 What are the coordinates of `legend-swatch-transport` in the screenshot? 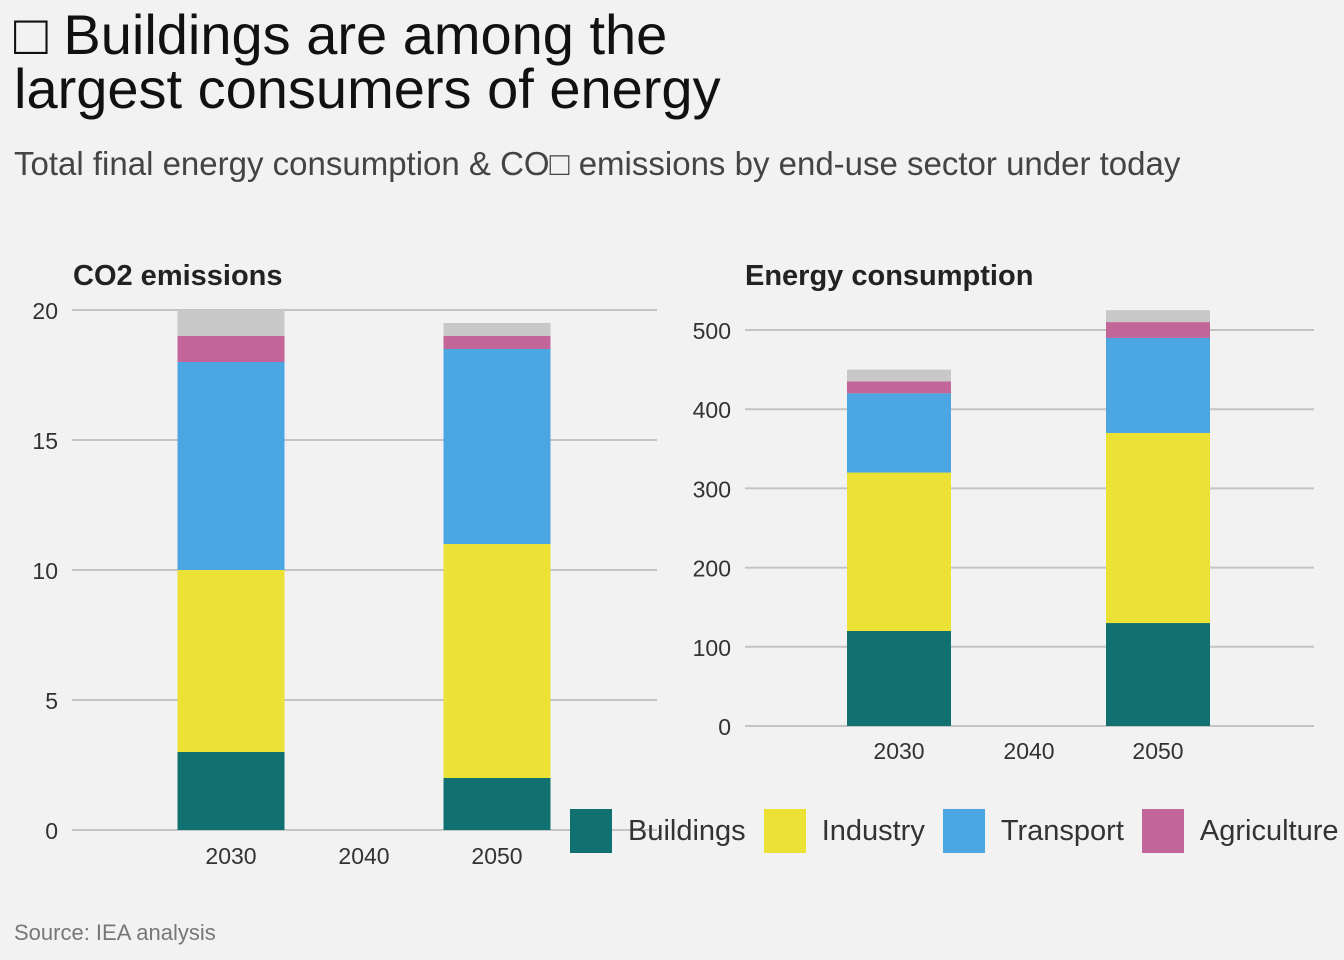 It's located at (963, 831).